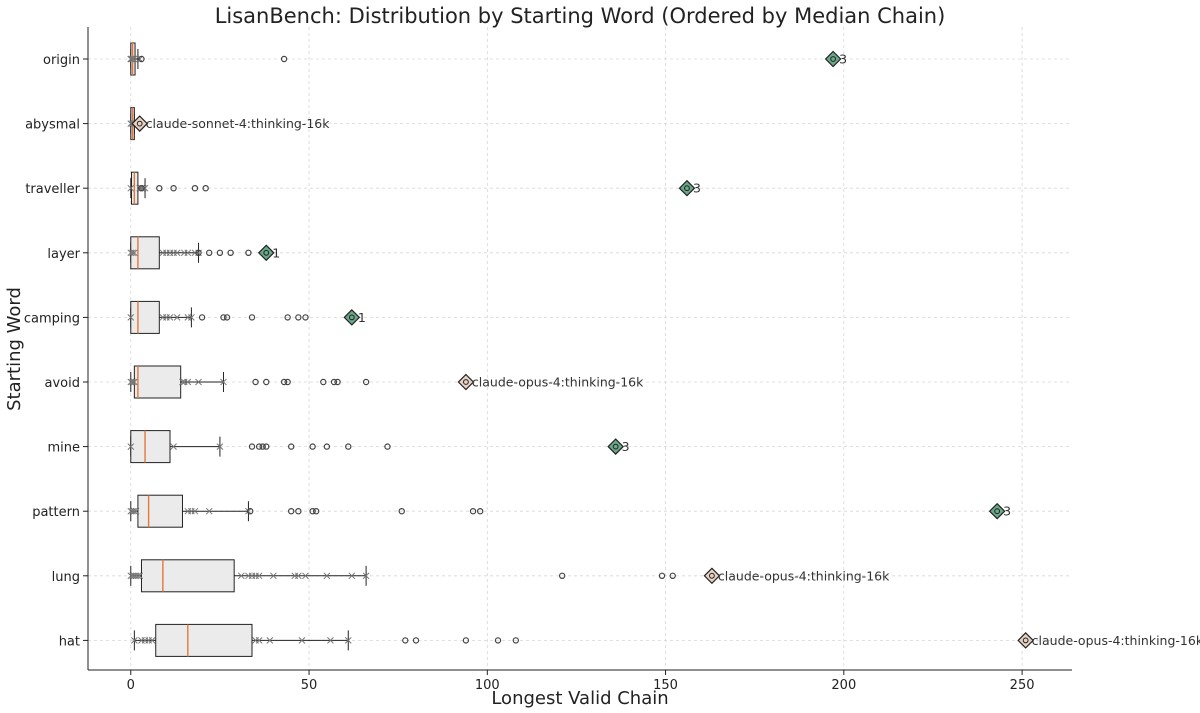 This screenshot has height=713, width=1200. Describe the element at coordinates (309, 685) in the screenshot. I see `x-tick-label: 50` at that location.